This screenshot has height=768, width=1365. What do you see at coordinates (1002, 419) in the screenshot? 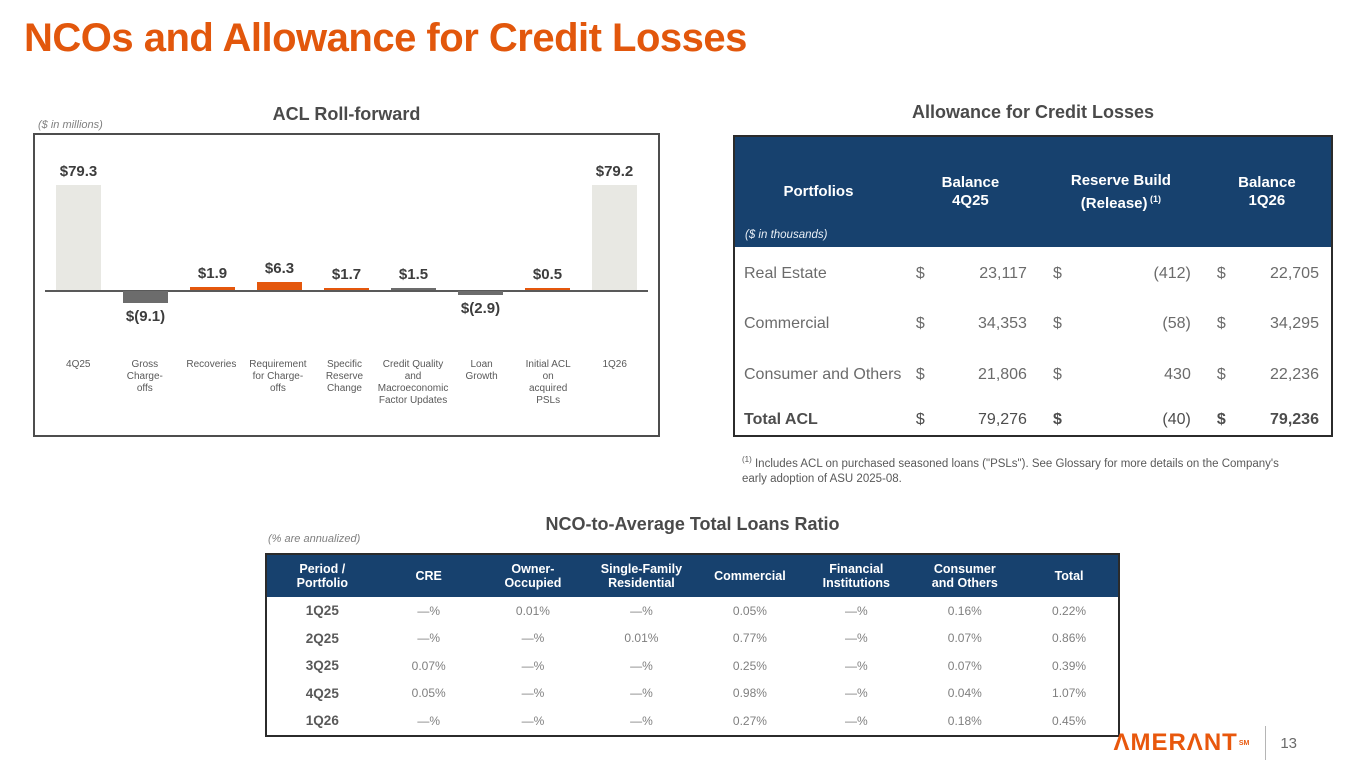
I see `cell-value: 79,276` at bounding box center [1002, 419].